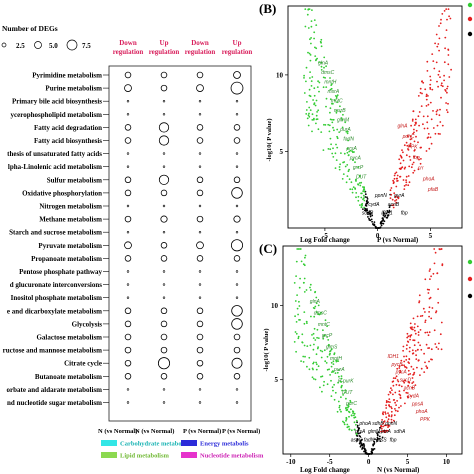 Image resolution: width=474 pixels, height=474 pixels. Describe the element at coordinates (57, 298) in the screenshot. I see `pathway-label: Inositol phosphate metabolism` at that location.